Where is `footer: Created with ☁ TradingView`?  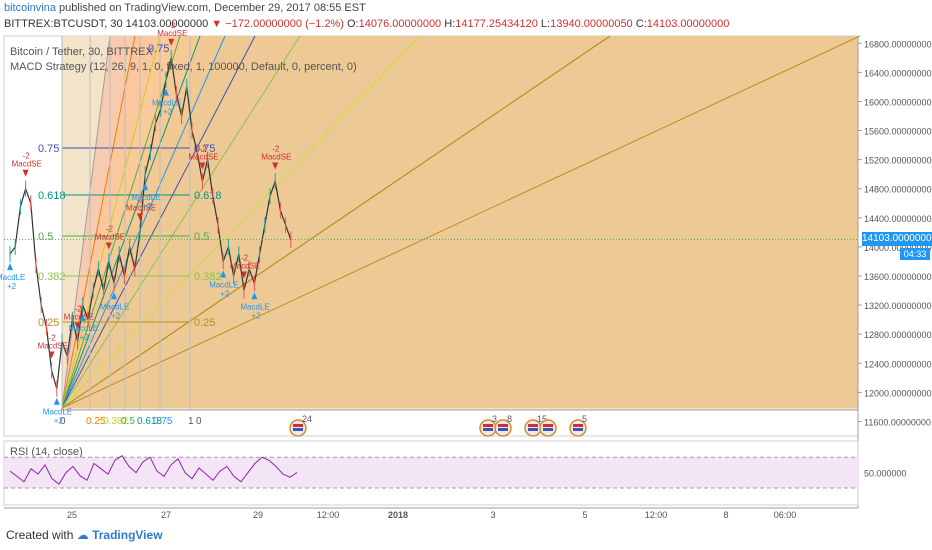
footer: Created with ☁ TradingView is located at coordinates (84, 535).